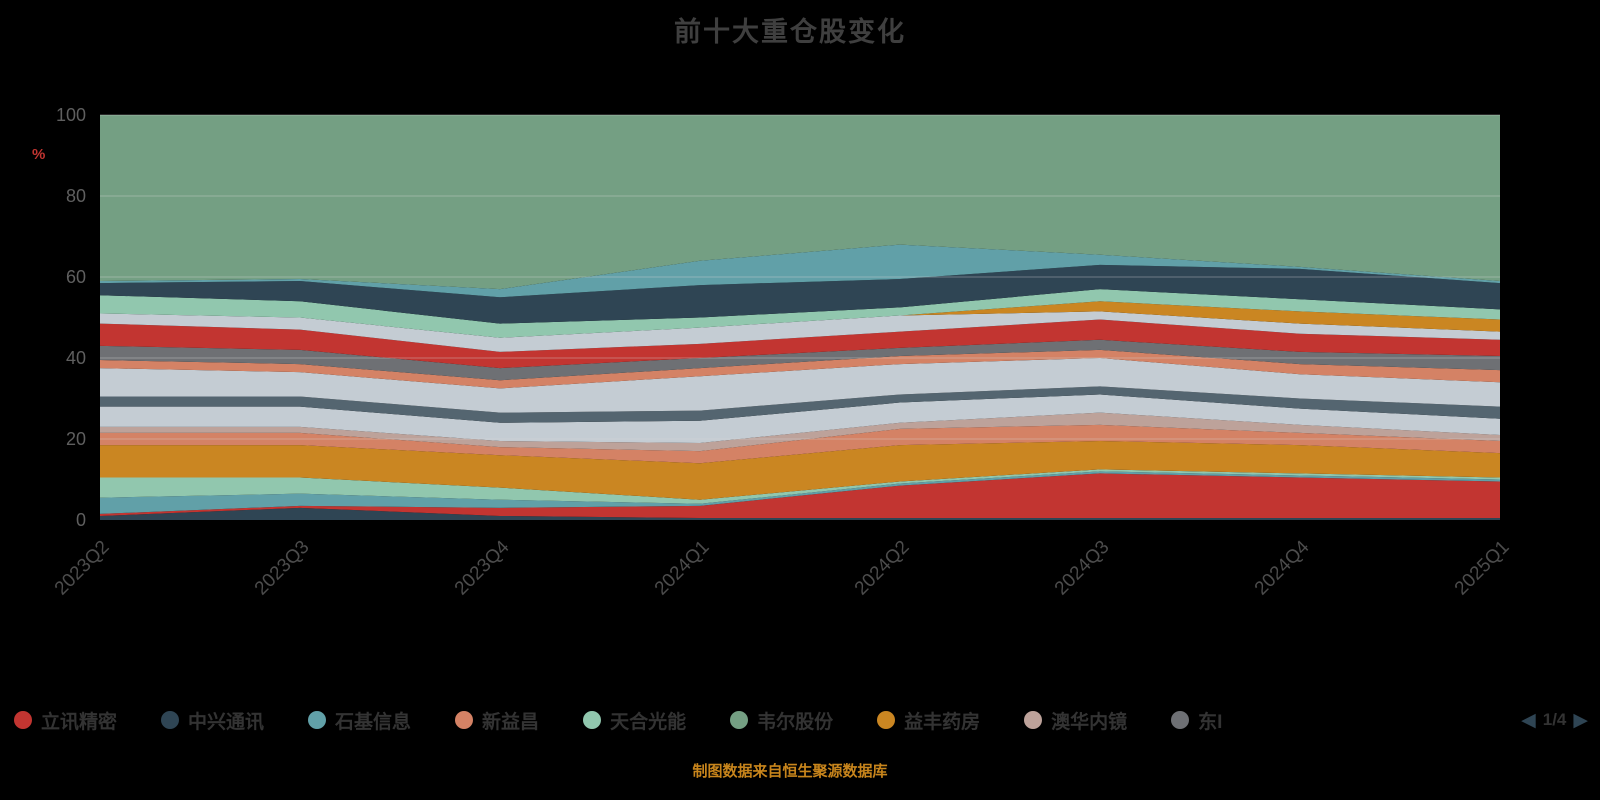 This screenshot has width=1600, height=800. Describe the element at coordinates (1282, 567) in the screenshot. I see `x-tick-label-2024Q4: 2024Q4` at that location.